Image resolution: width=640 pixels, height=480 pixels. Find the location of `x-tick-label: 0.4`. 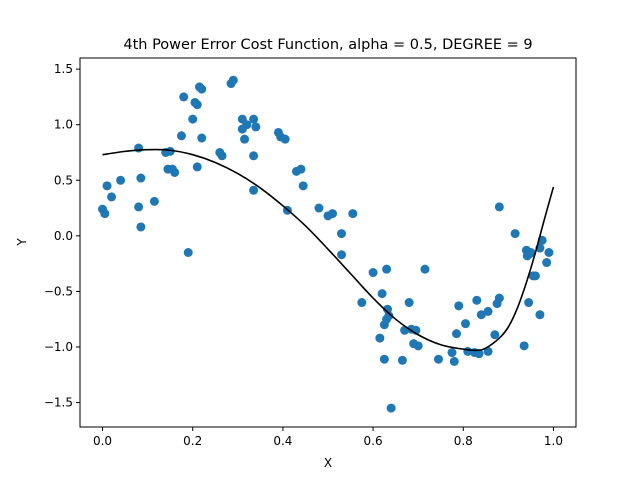

x-tick-label: 0.4 is located at coordinates (282, 441).